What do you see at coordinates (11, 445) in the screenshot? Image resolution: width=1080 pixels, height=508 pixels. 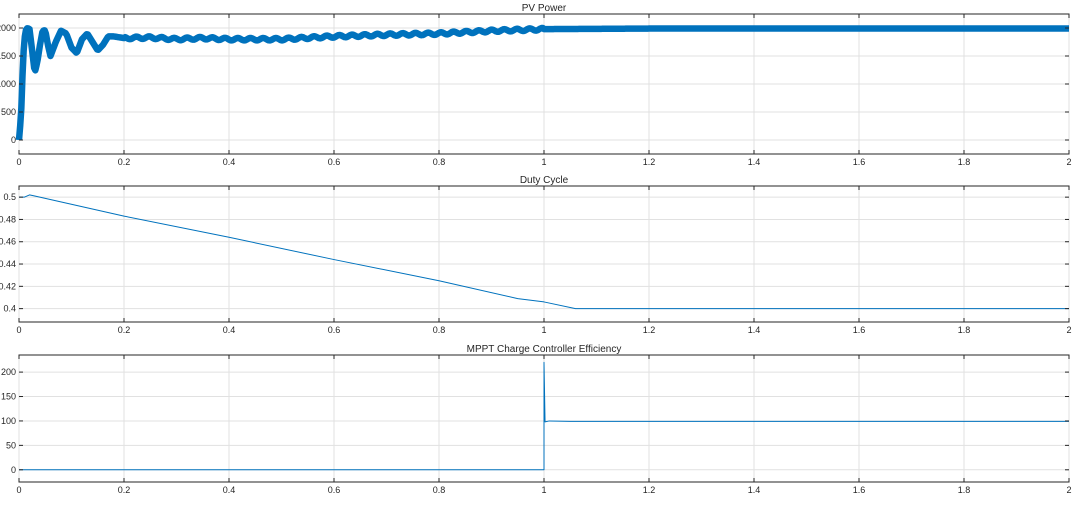 I see `y-tick-label: 50` at bounding box center [11, 445].